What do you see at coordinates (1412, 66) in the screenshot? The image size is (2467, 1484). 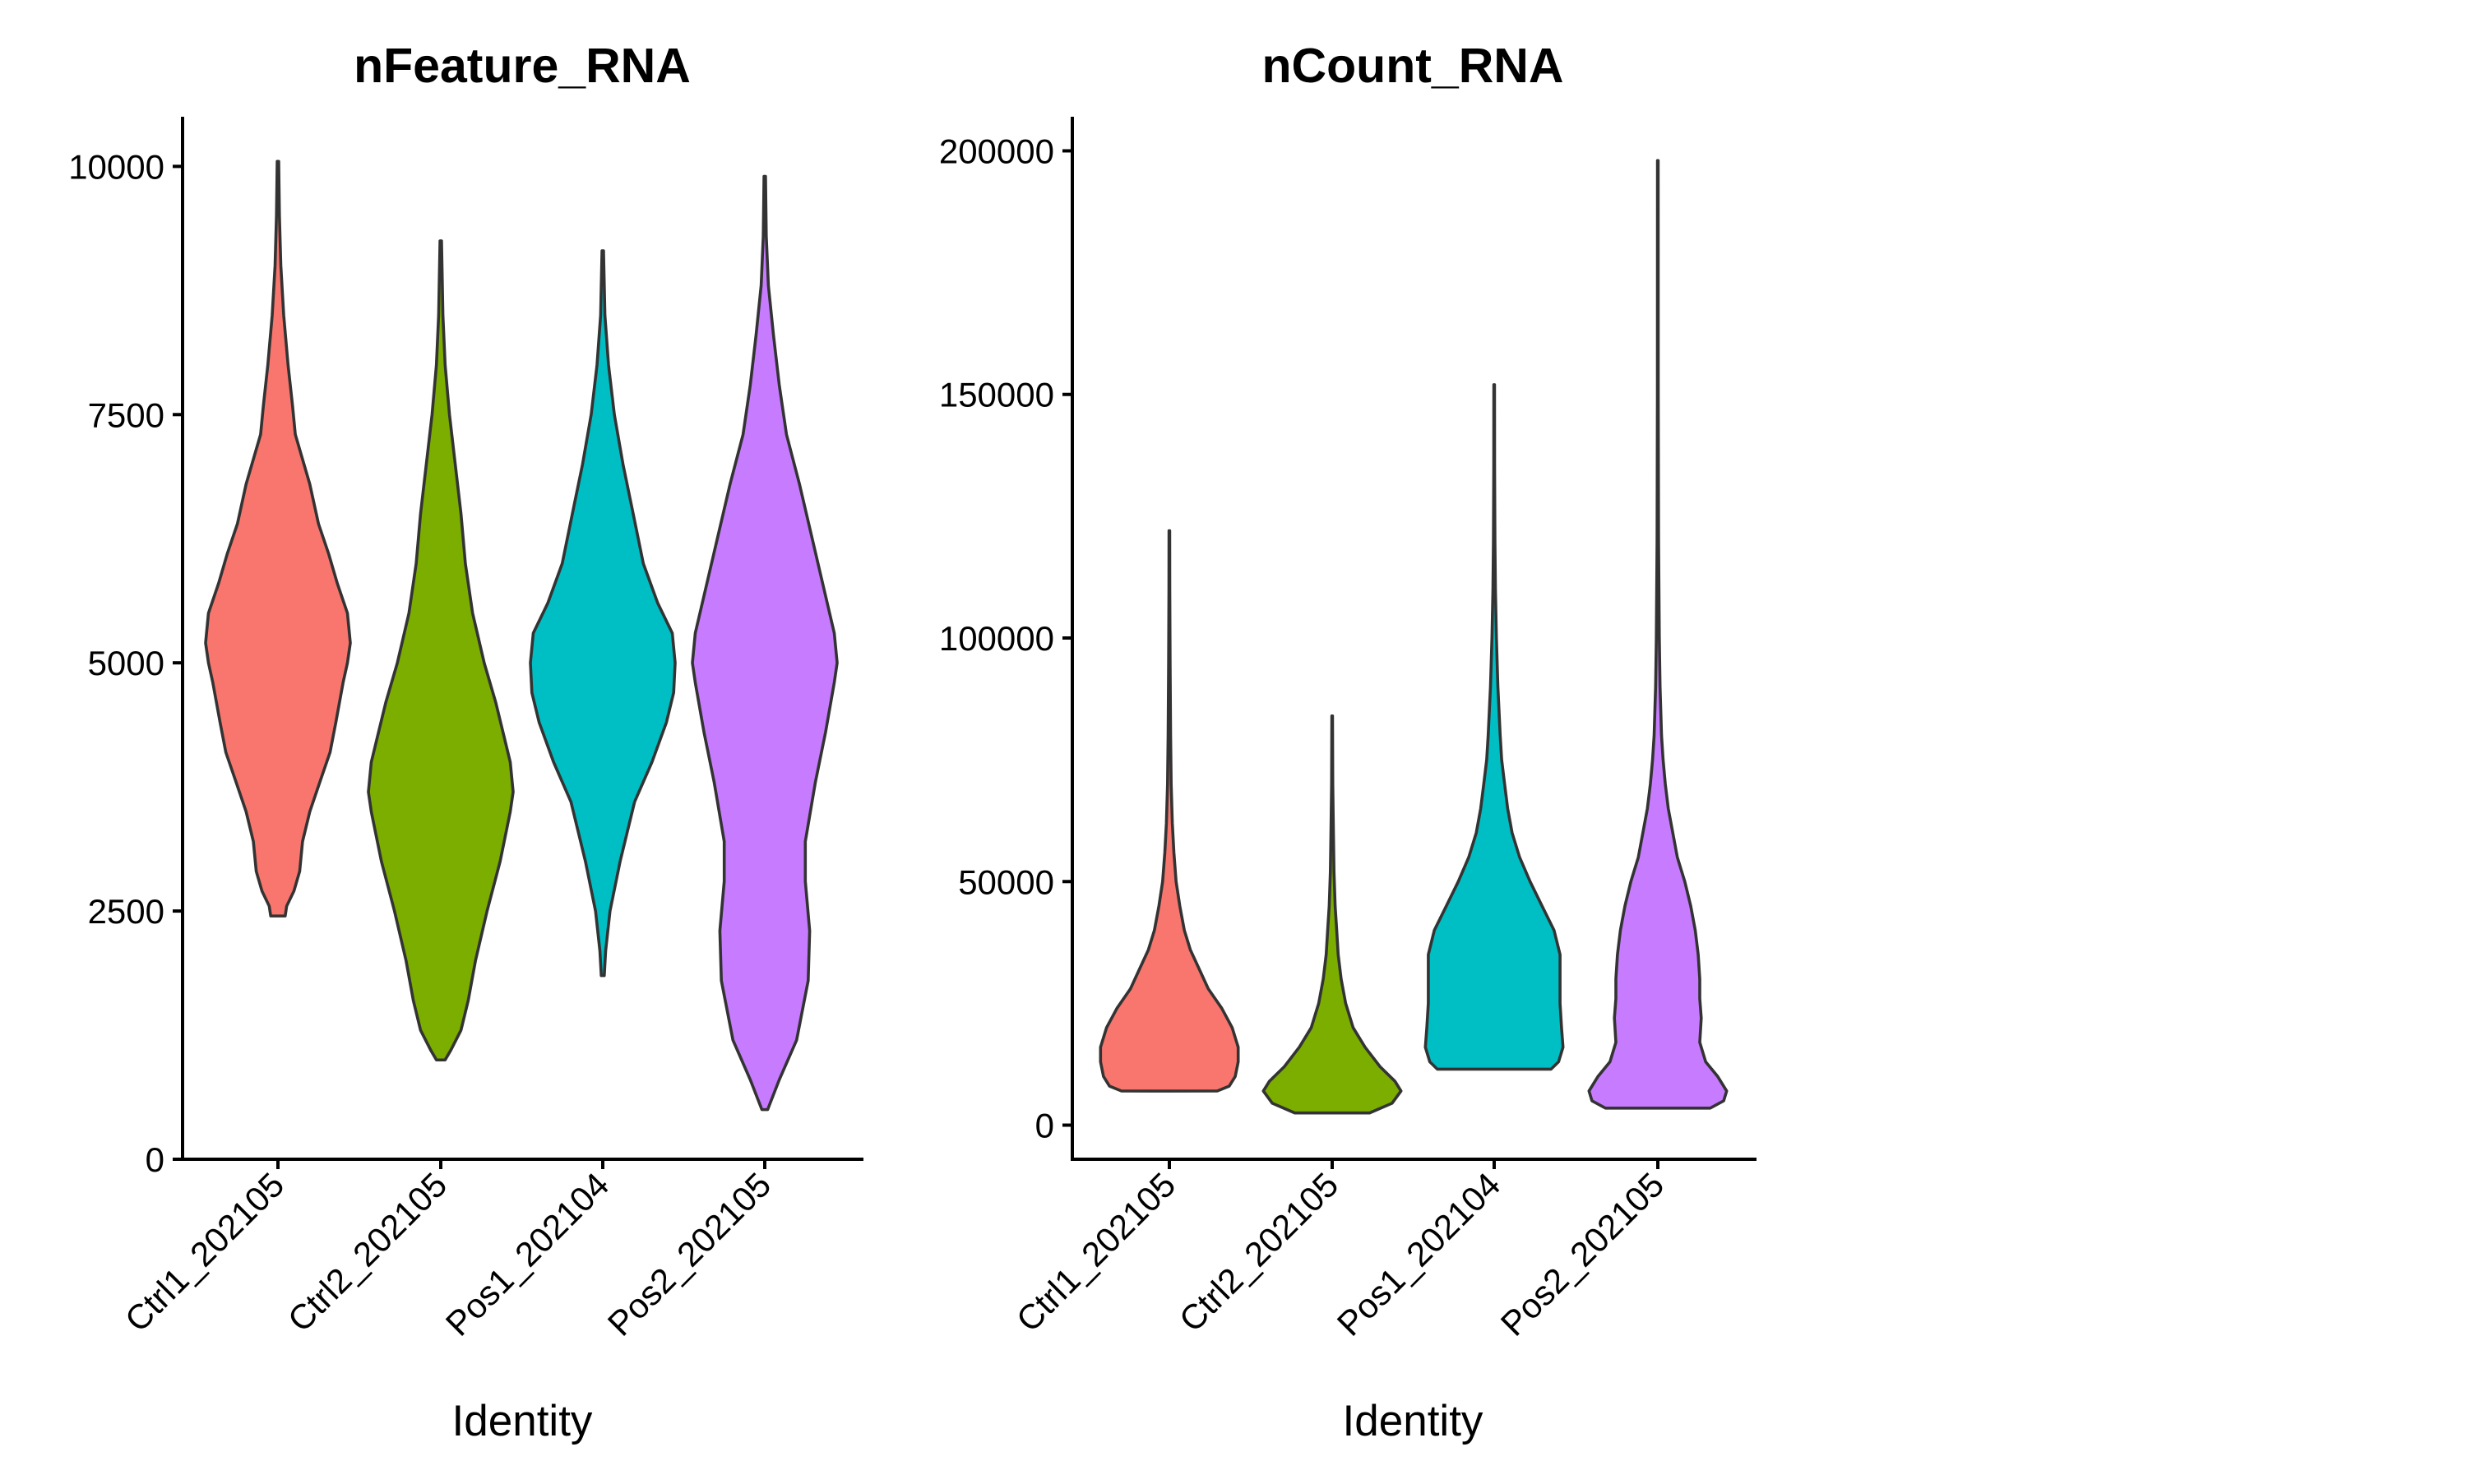 I see `chart-title: nCount_RNA` at bounding box center [1412, 66].